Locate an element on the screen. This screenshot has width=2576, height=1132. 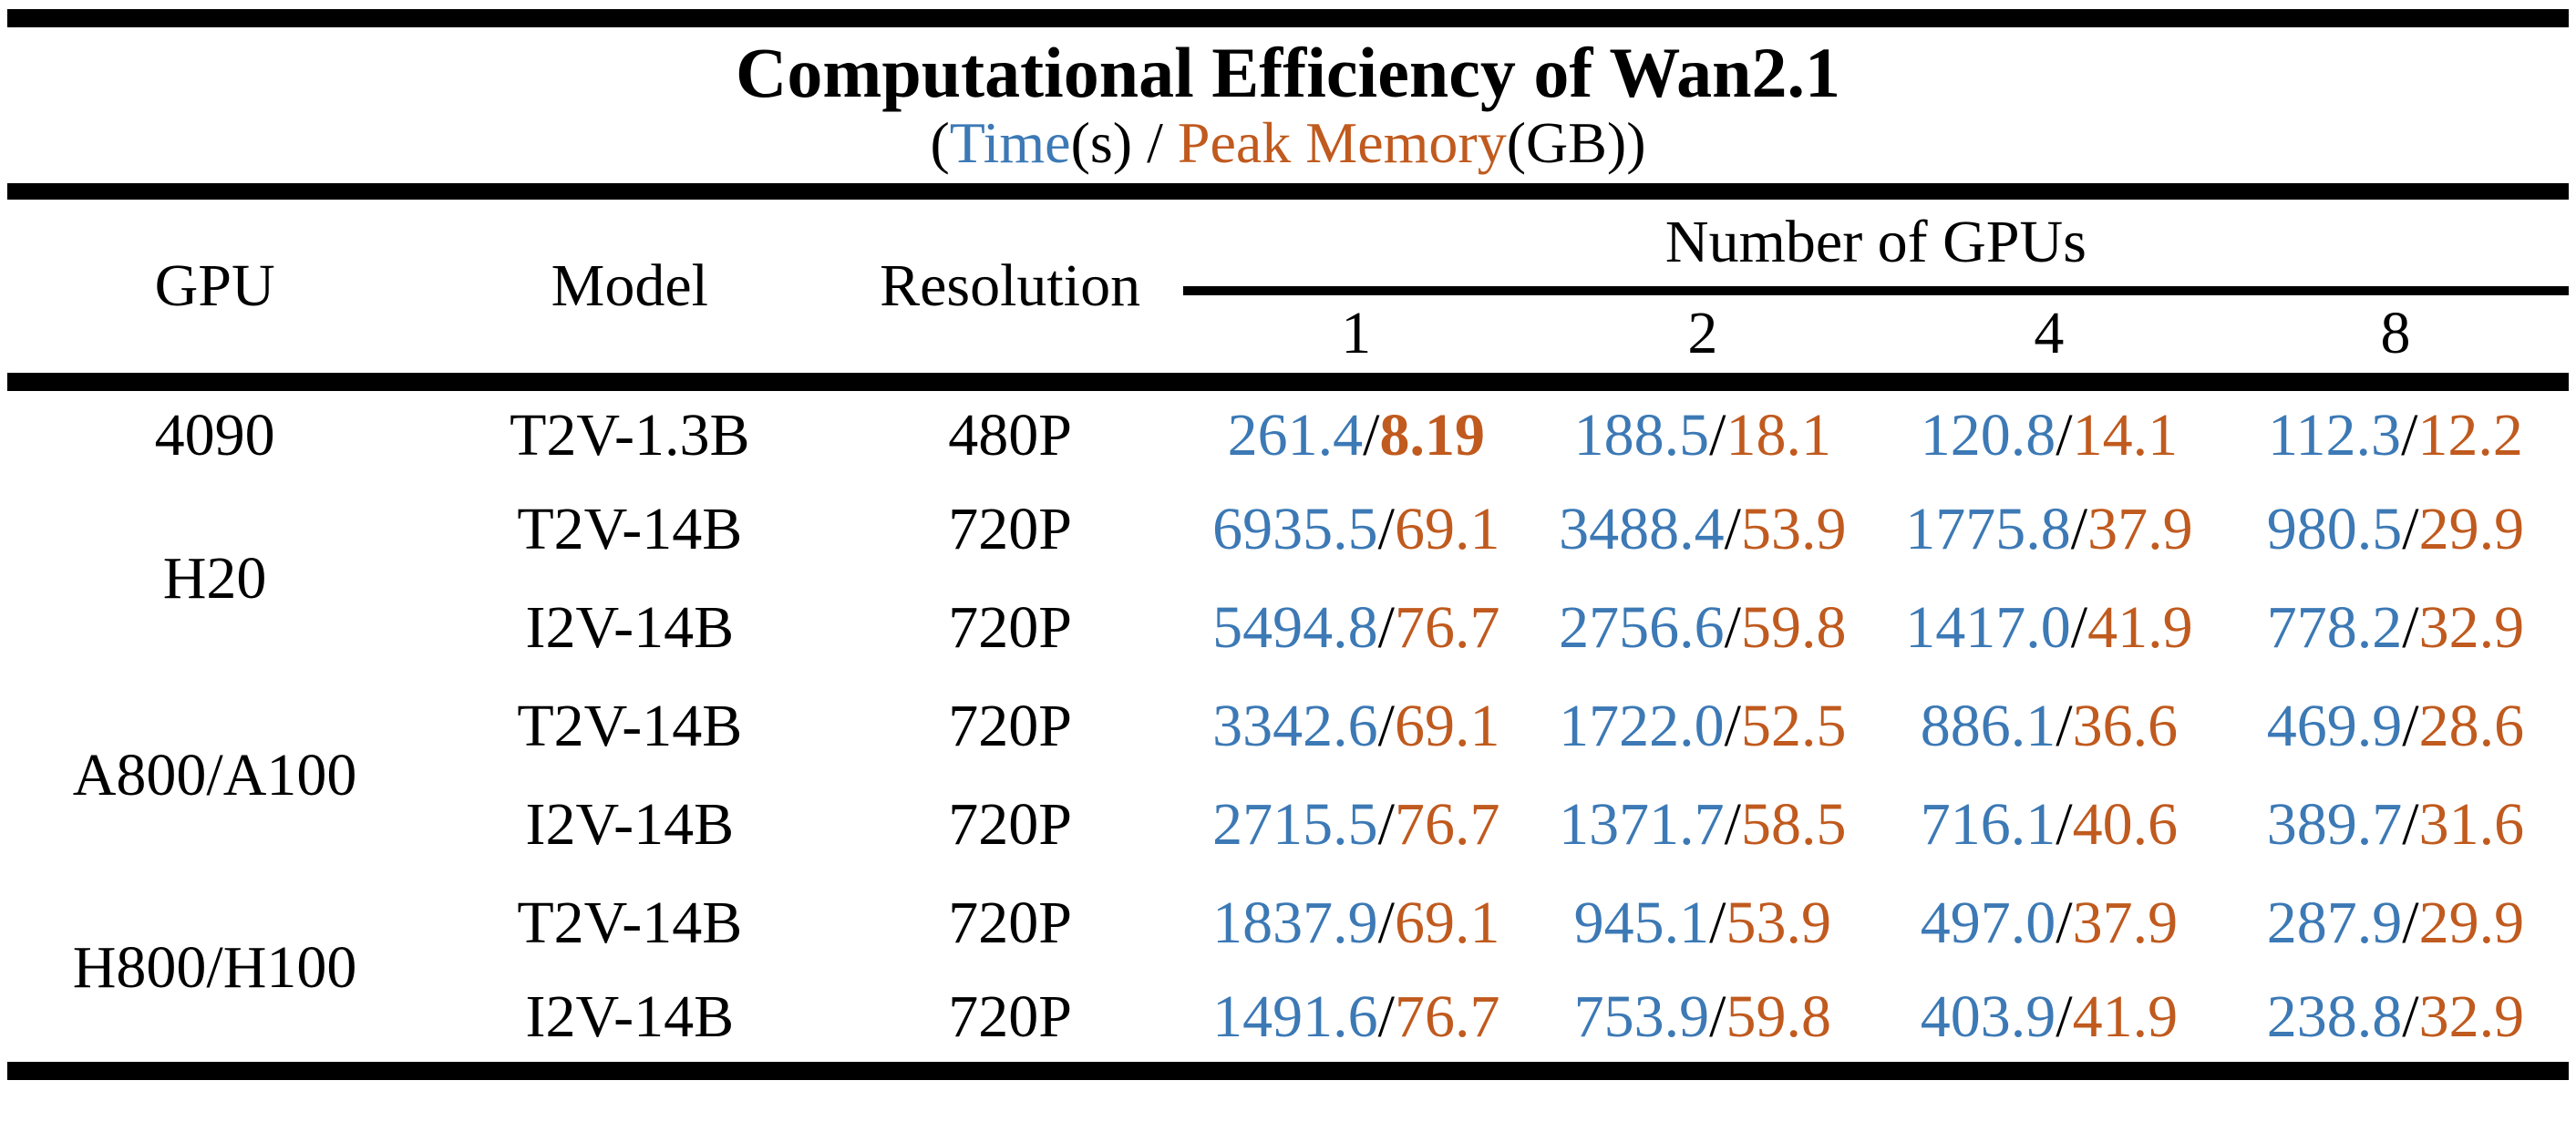
metric-cell: 403.9/41.9 is located at coordinates (2049, 1021).